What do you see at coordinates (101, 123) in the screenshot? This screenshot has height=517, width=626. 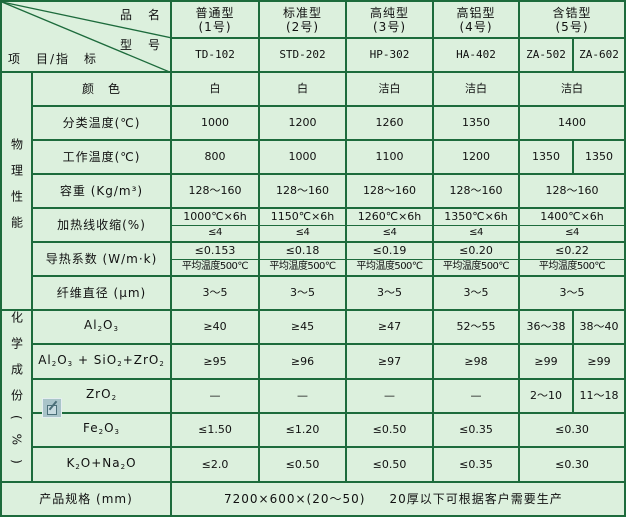 I see `row-label: 分类温度(℃)` at bounding box center [101, 123].